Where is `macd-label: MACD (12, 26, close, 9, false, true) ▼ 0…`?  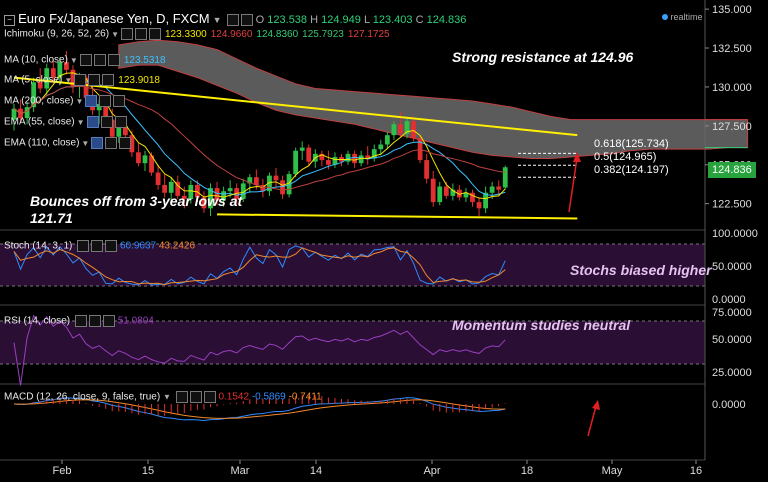
macd-label: MACD (12, 26, close, 9, false, true) ▼ 0… is located at coordinates (163, 397).